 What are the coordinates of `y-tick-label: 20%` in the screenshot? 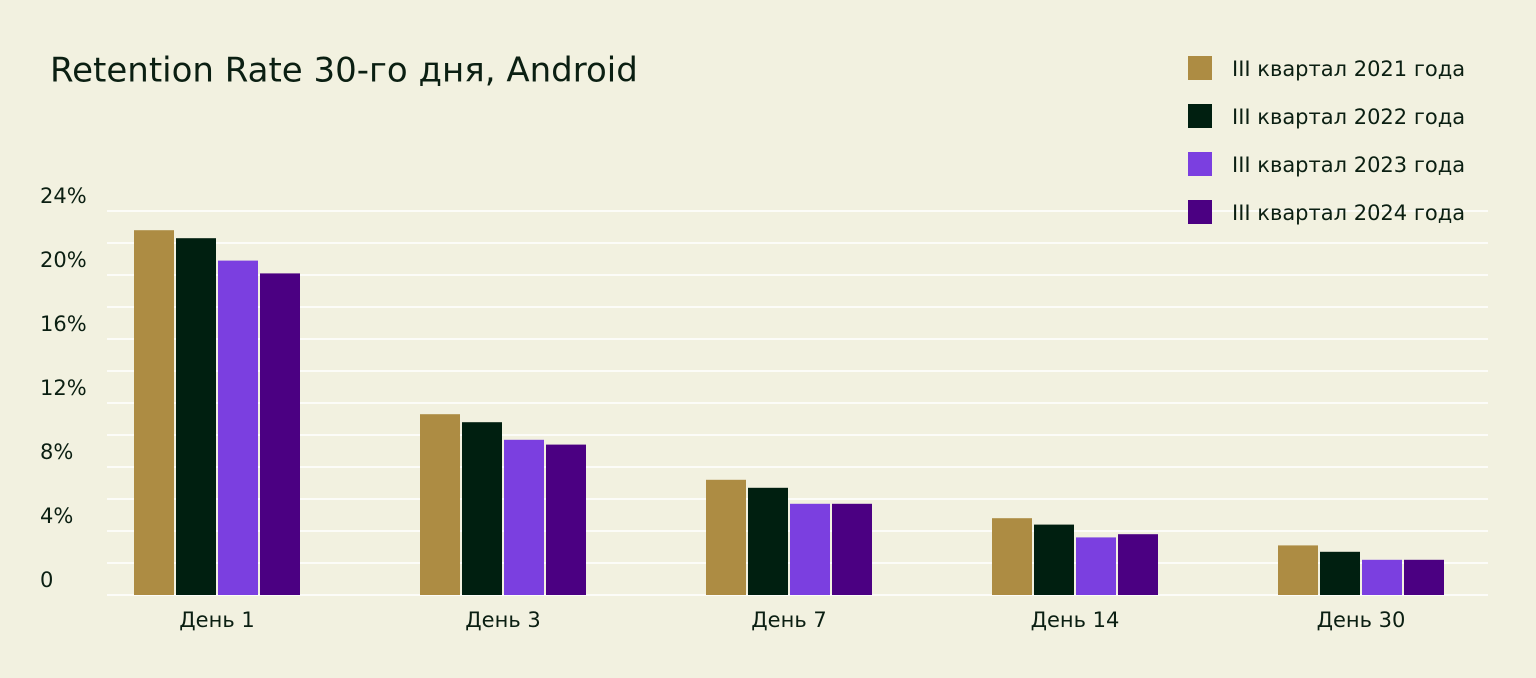 It's located at (63, 260).